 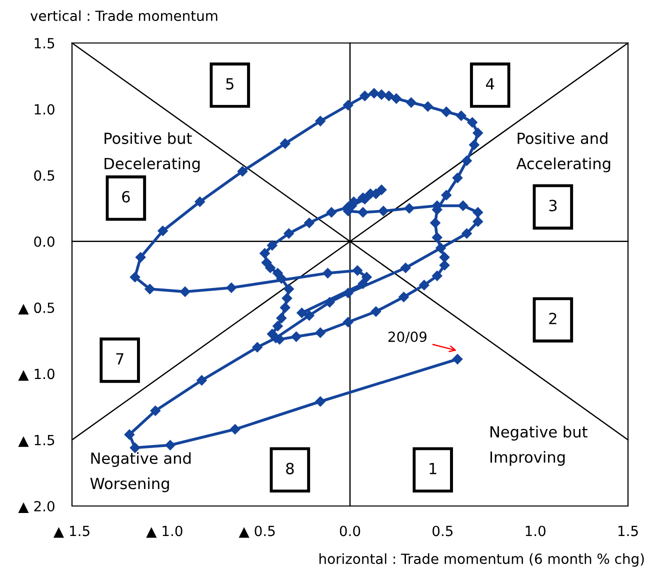 What do you see at coordinates (164, 532) in the screenshot?
I see `x-tick-label: ▲ 1.0` at bounding box center [164, 532].